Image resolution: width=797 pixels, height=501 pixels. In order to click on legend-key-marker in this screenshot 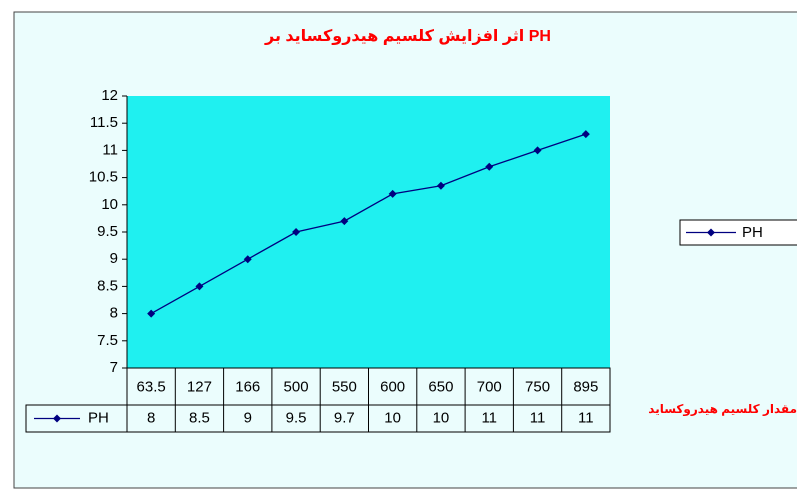, I will do `click(711, 232)`.